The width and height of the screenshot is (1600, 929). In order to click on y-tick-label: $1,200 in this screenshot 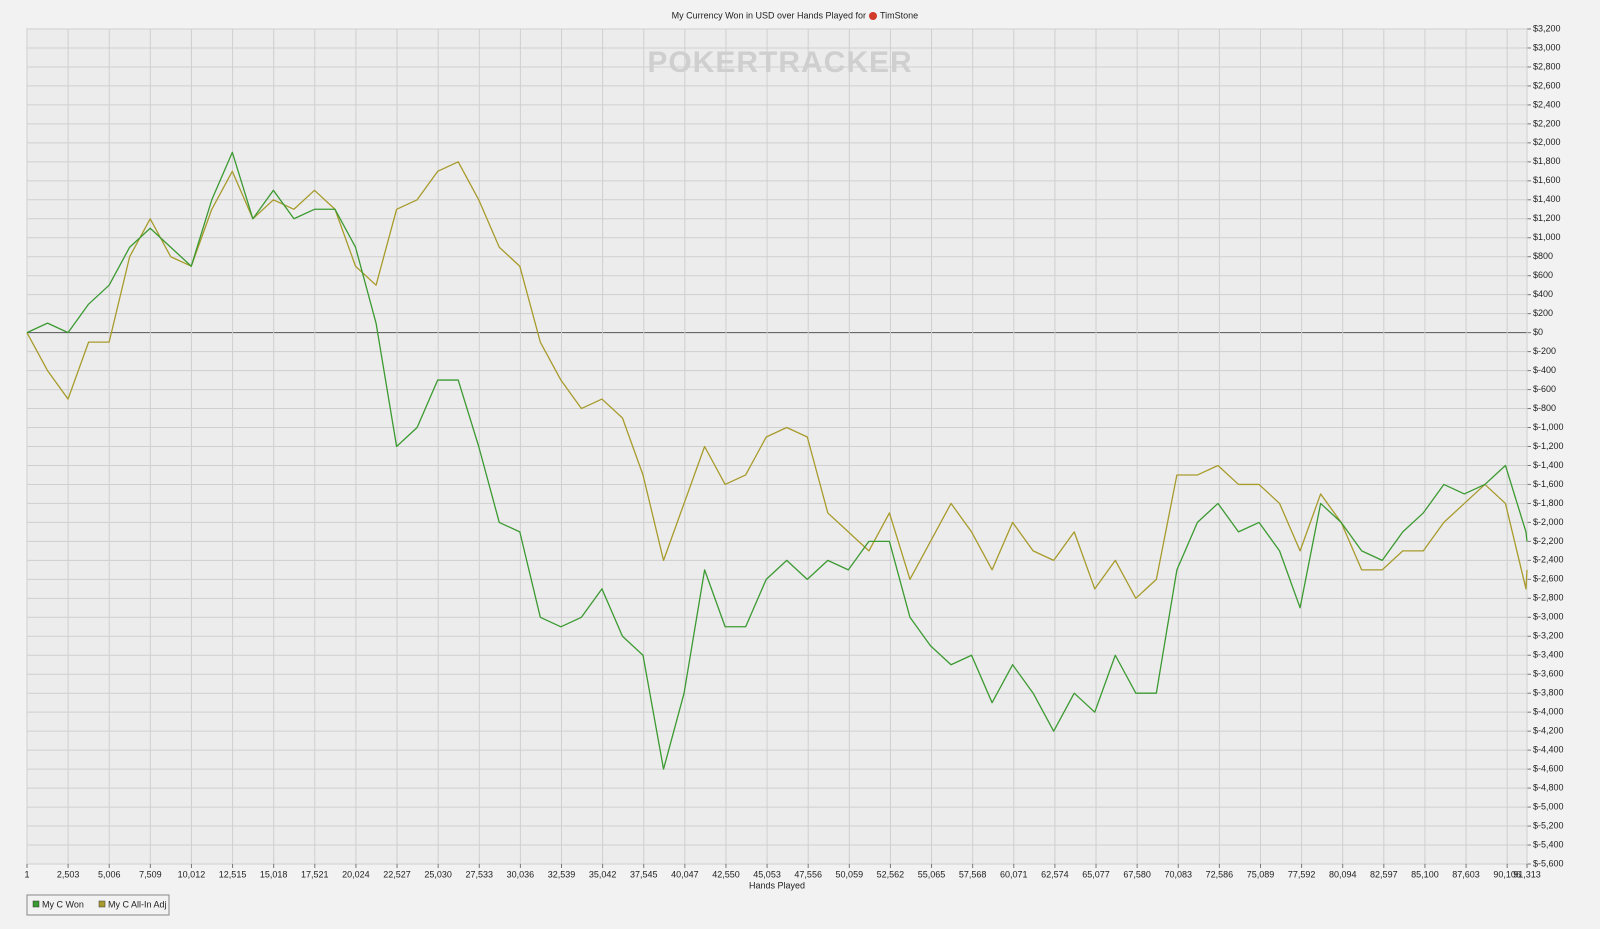, I will do `click(1547, 218)`.